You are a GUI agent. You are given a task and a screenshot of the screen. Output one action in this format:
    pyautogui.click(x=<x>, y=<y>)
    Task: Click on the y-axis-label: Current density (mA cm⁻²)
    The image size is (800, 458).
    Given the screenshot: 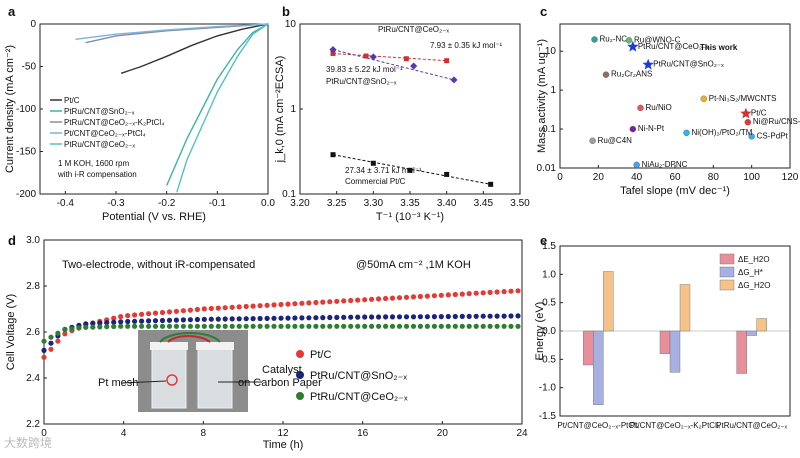 What is the action you would take?
    pyautogui.click(x=10, y=109)
    